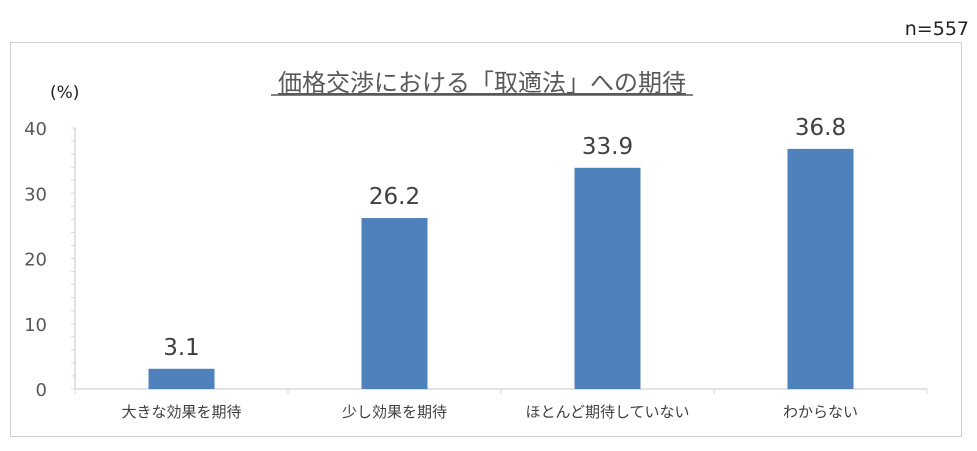 The height and width of the screenshot is (451, 977). I want to click on x-tick-label: わからない, so click(820, 412).